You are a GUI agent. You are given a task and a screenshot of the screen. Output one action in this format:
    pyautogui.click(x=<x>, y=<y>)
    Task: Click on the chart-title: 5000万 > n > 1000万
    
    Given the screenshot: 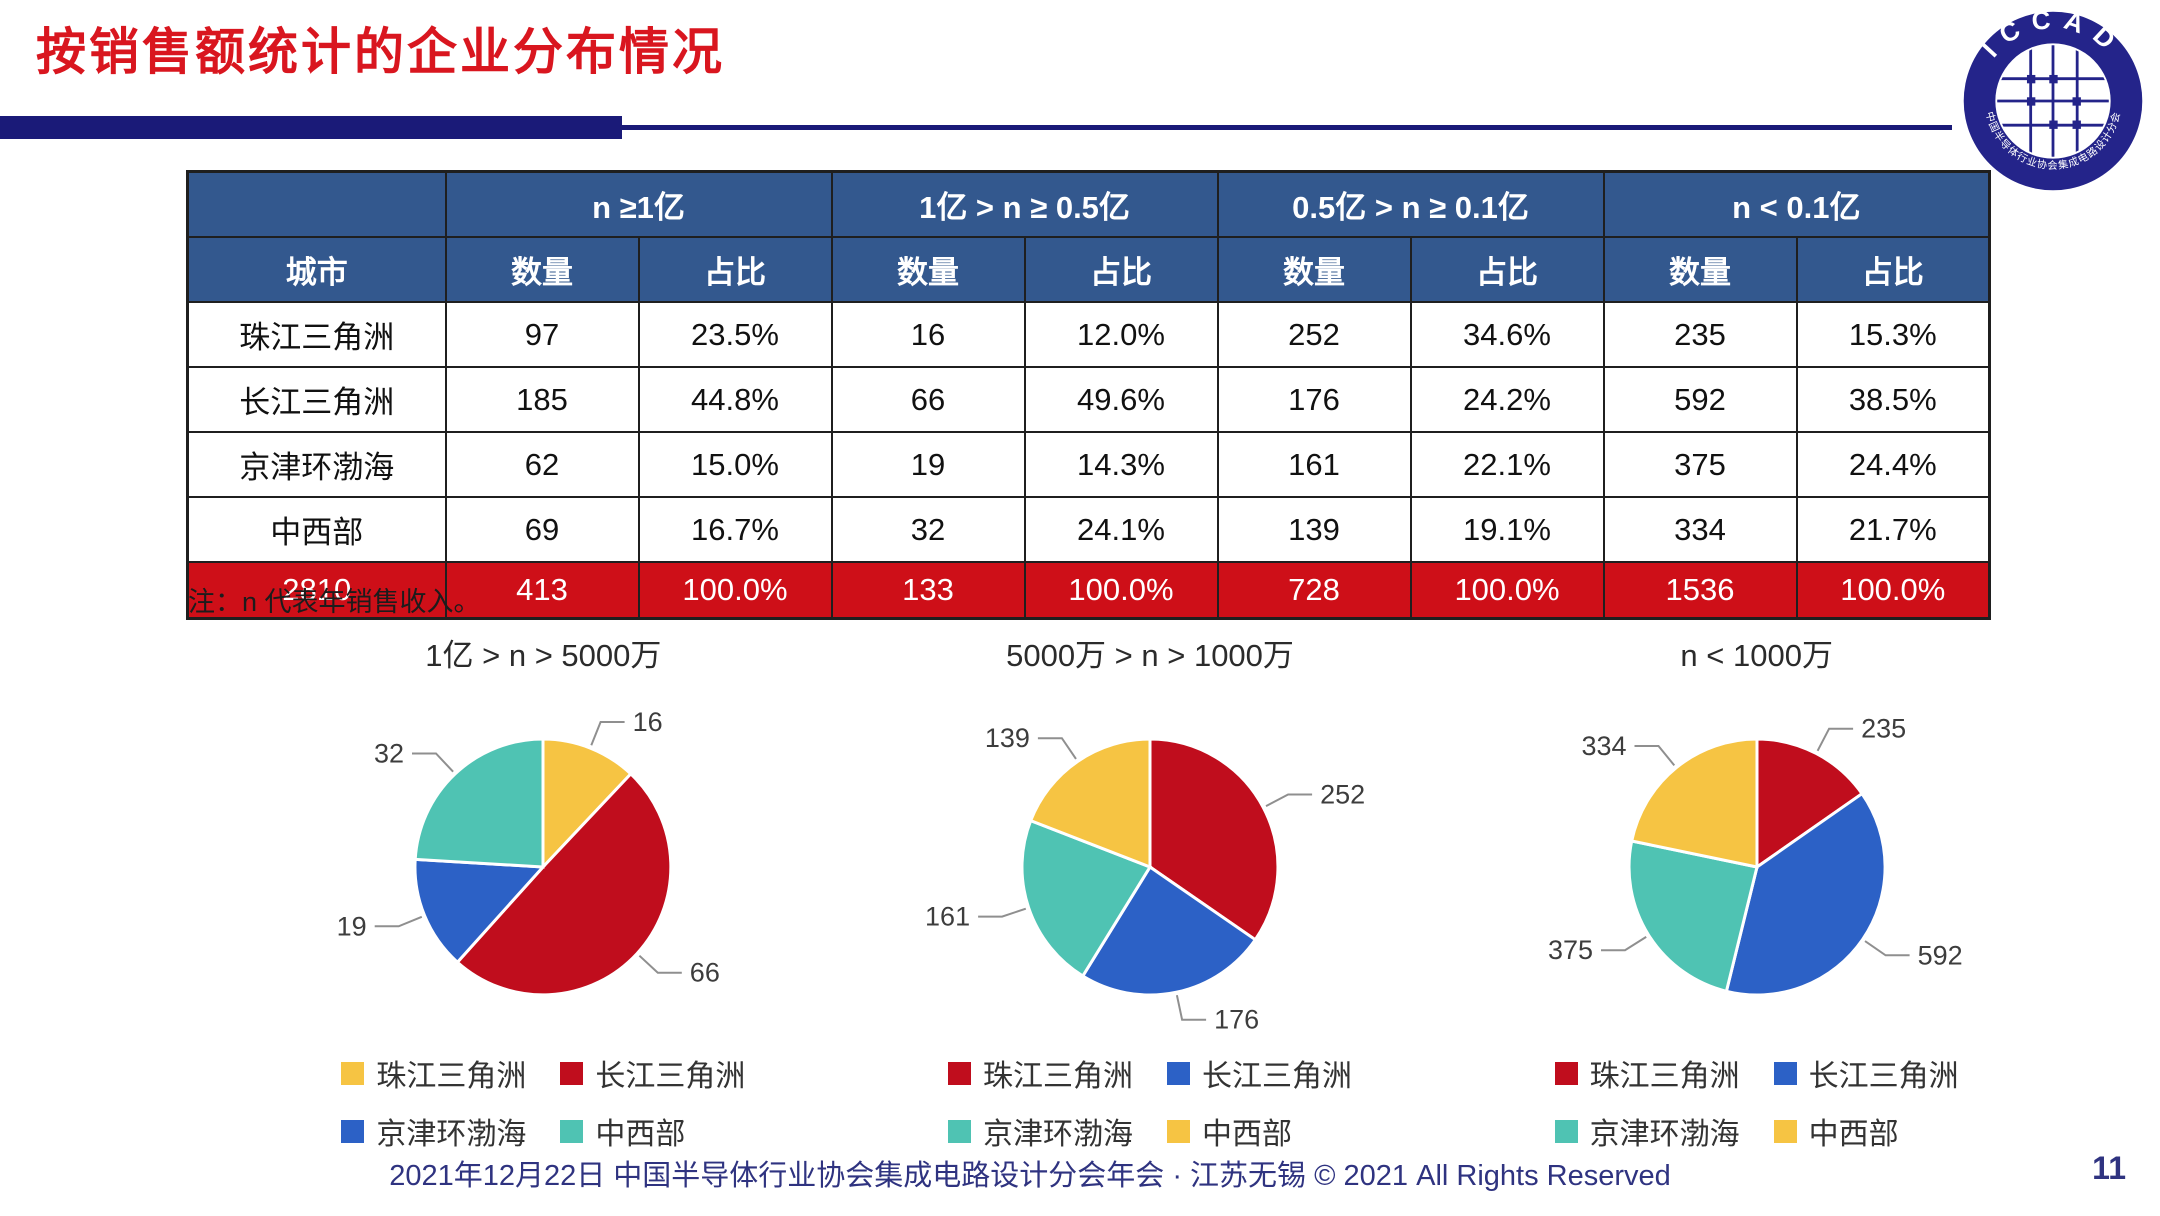 What is the action you would take?
    pyautogui.click(x=1150, y=655)
    